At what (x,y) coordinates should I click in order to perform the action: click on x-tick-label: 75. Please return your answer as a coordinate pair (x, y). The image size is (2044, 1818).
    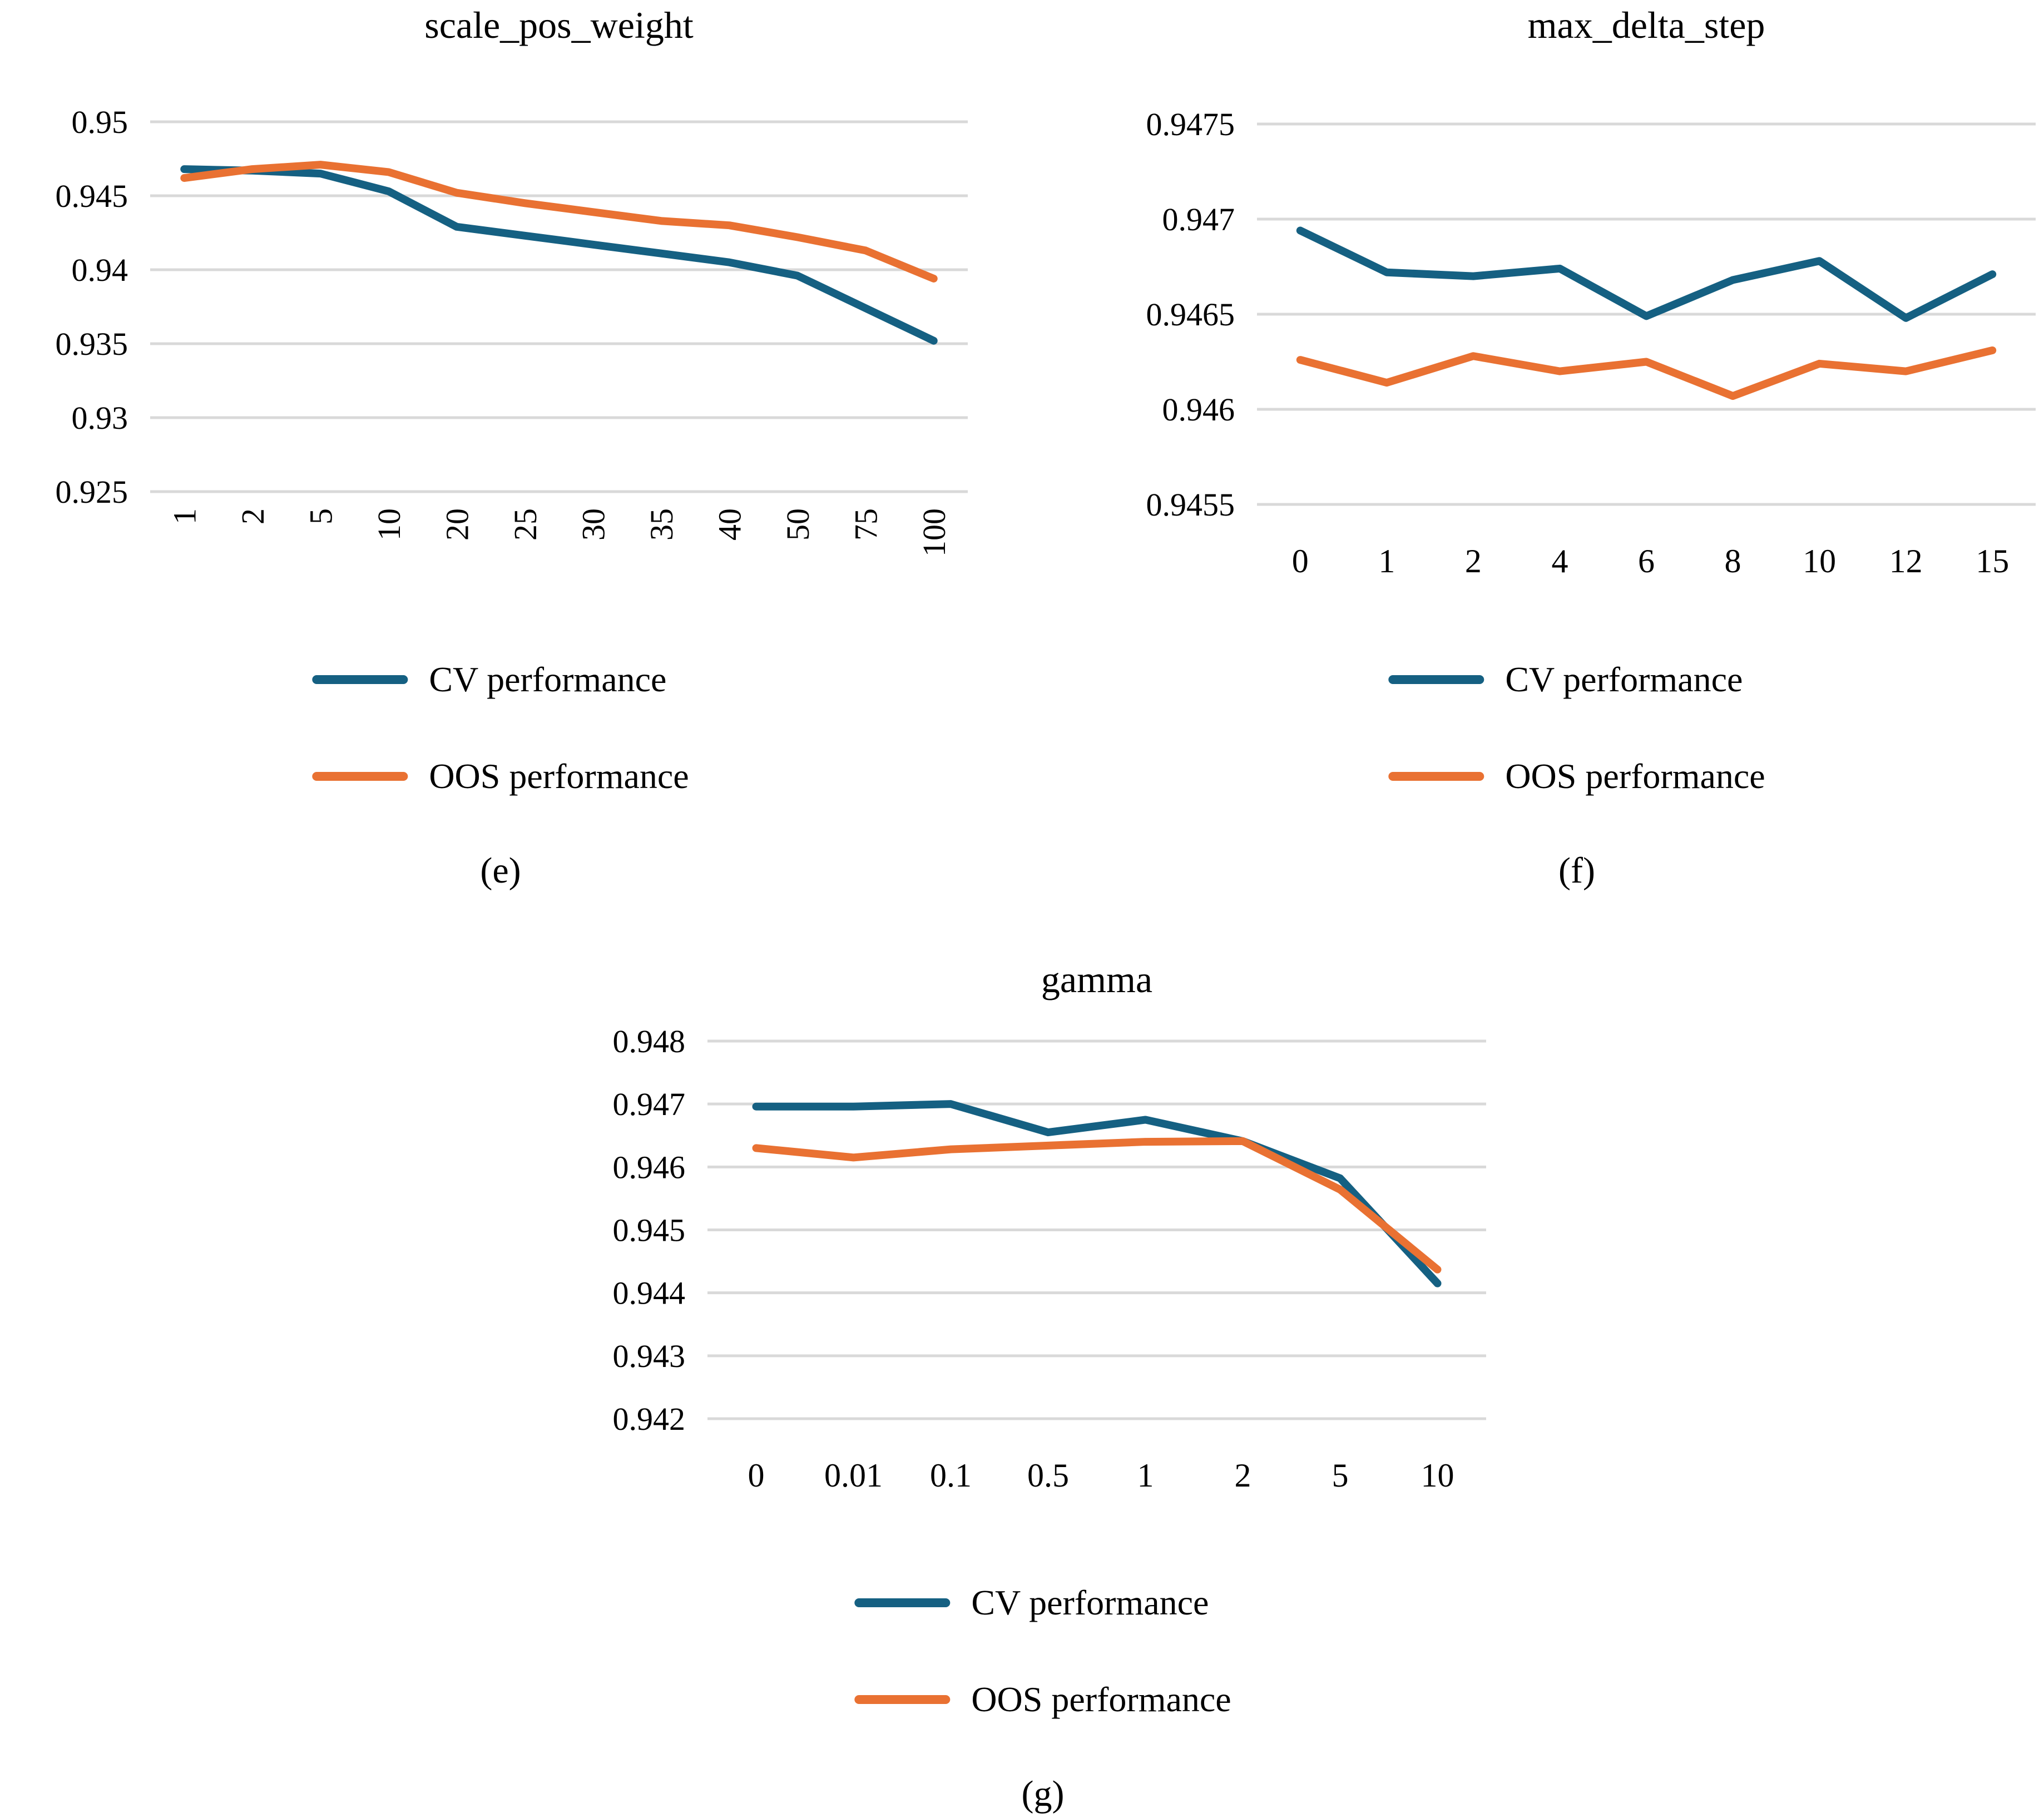
    Looking at the image, I should click on (866, 524).